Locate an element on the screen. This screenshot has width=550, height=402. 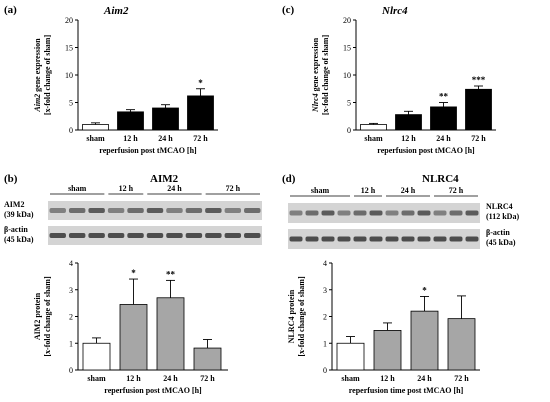
x-axis-label: reperfusion time post tMCAO [h] is located at coordinates (406, 390).